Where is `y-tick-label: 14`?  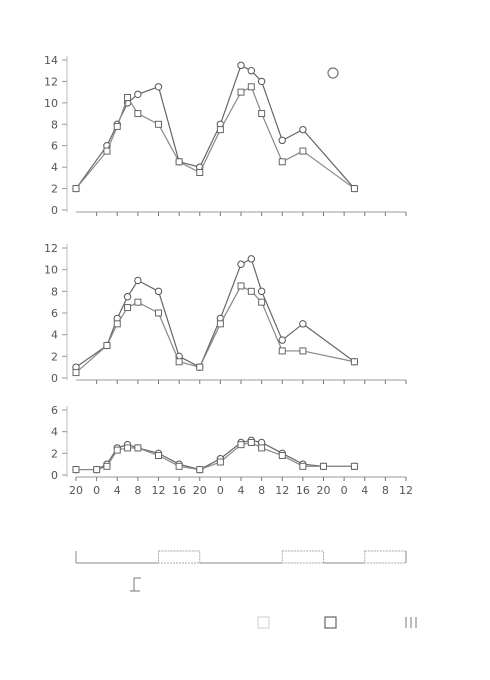
y-tick-label: 14 is located at coordinates (51, 60).